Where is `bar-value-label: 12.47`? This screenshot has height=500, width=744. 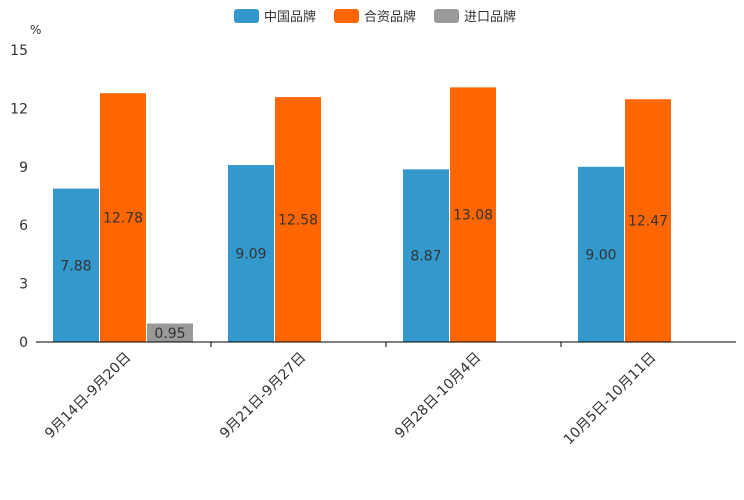 bar-value-label: 12.47 is located at coordinates (648, 222).